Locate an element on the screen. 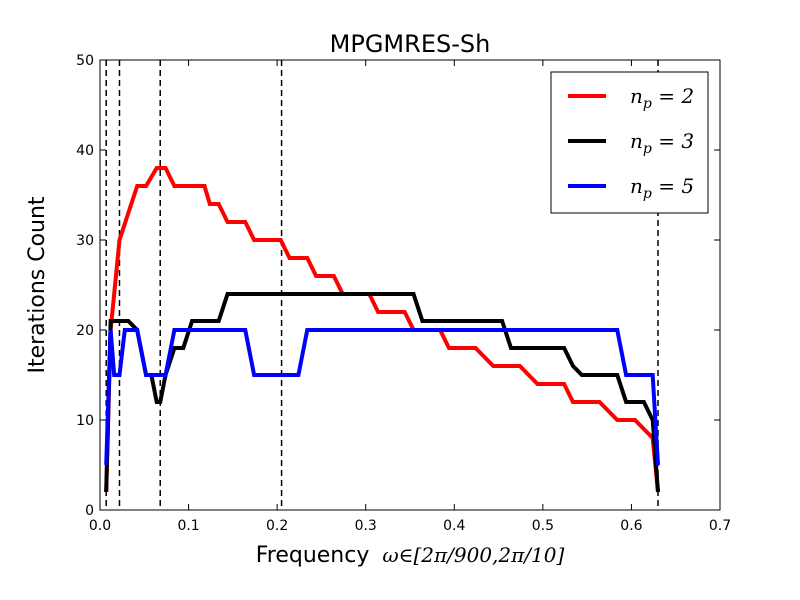  x-tick-label: 0.1 is located at coordinates (188, 526).